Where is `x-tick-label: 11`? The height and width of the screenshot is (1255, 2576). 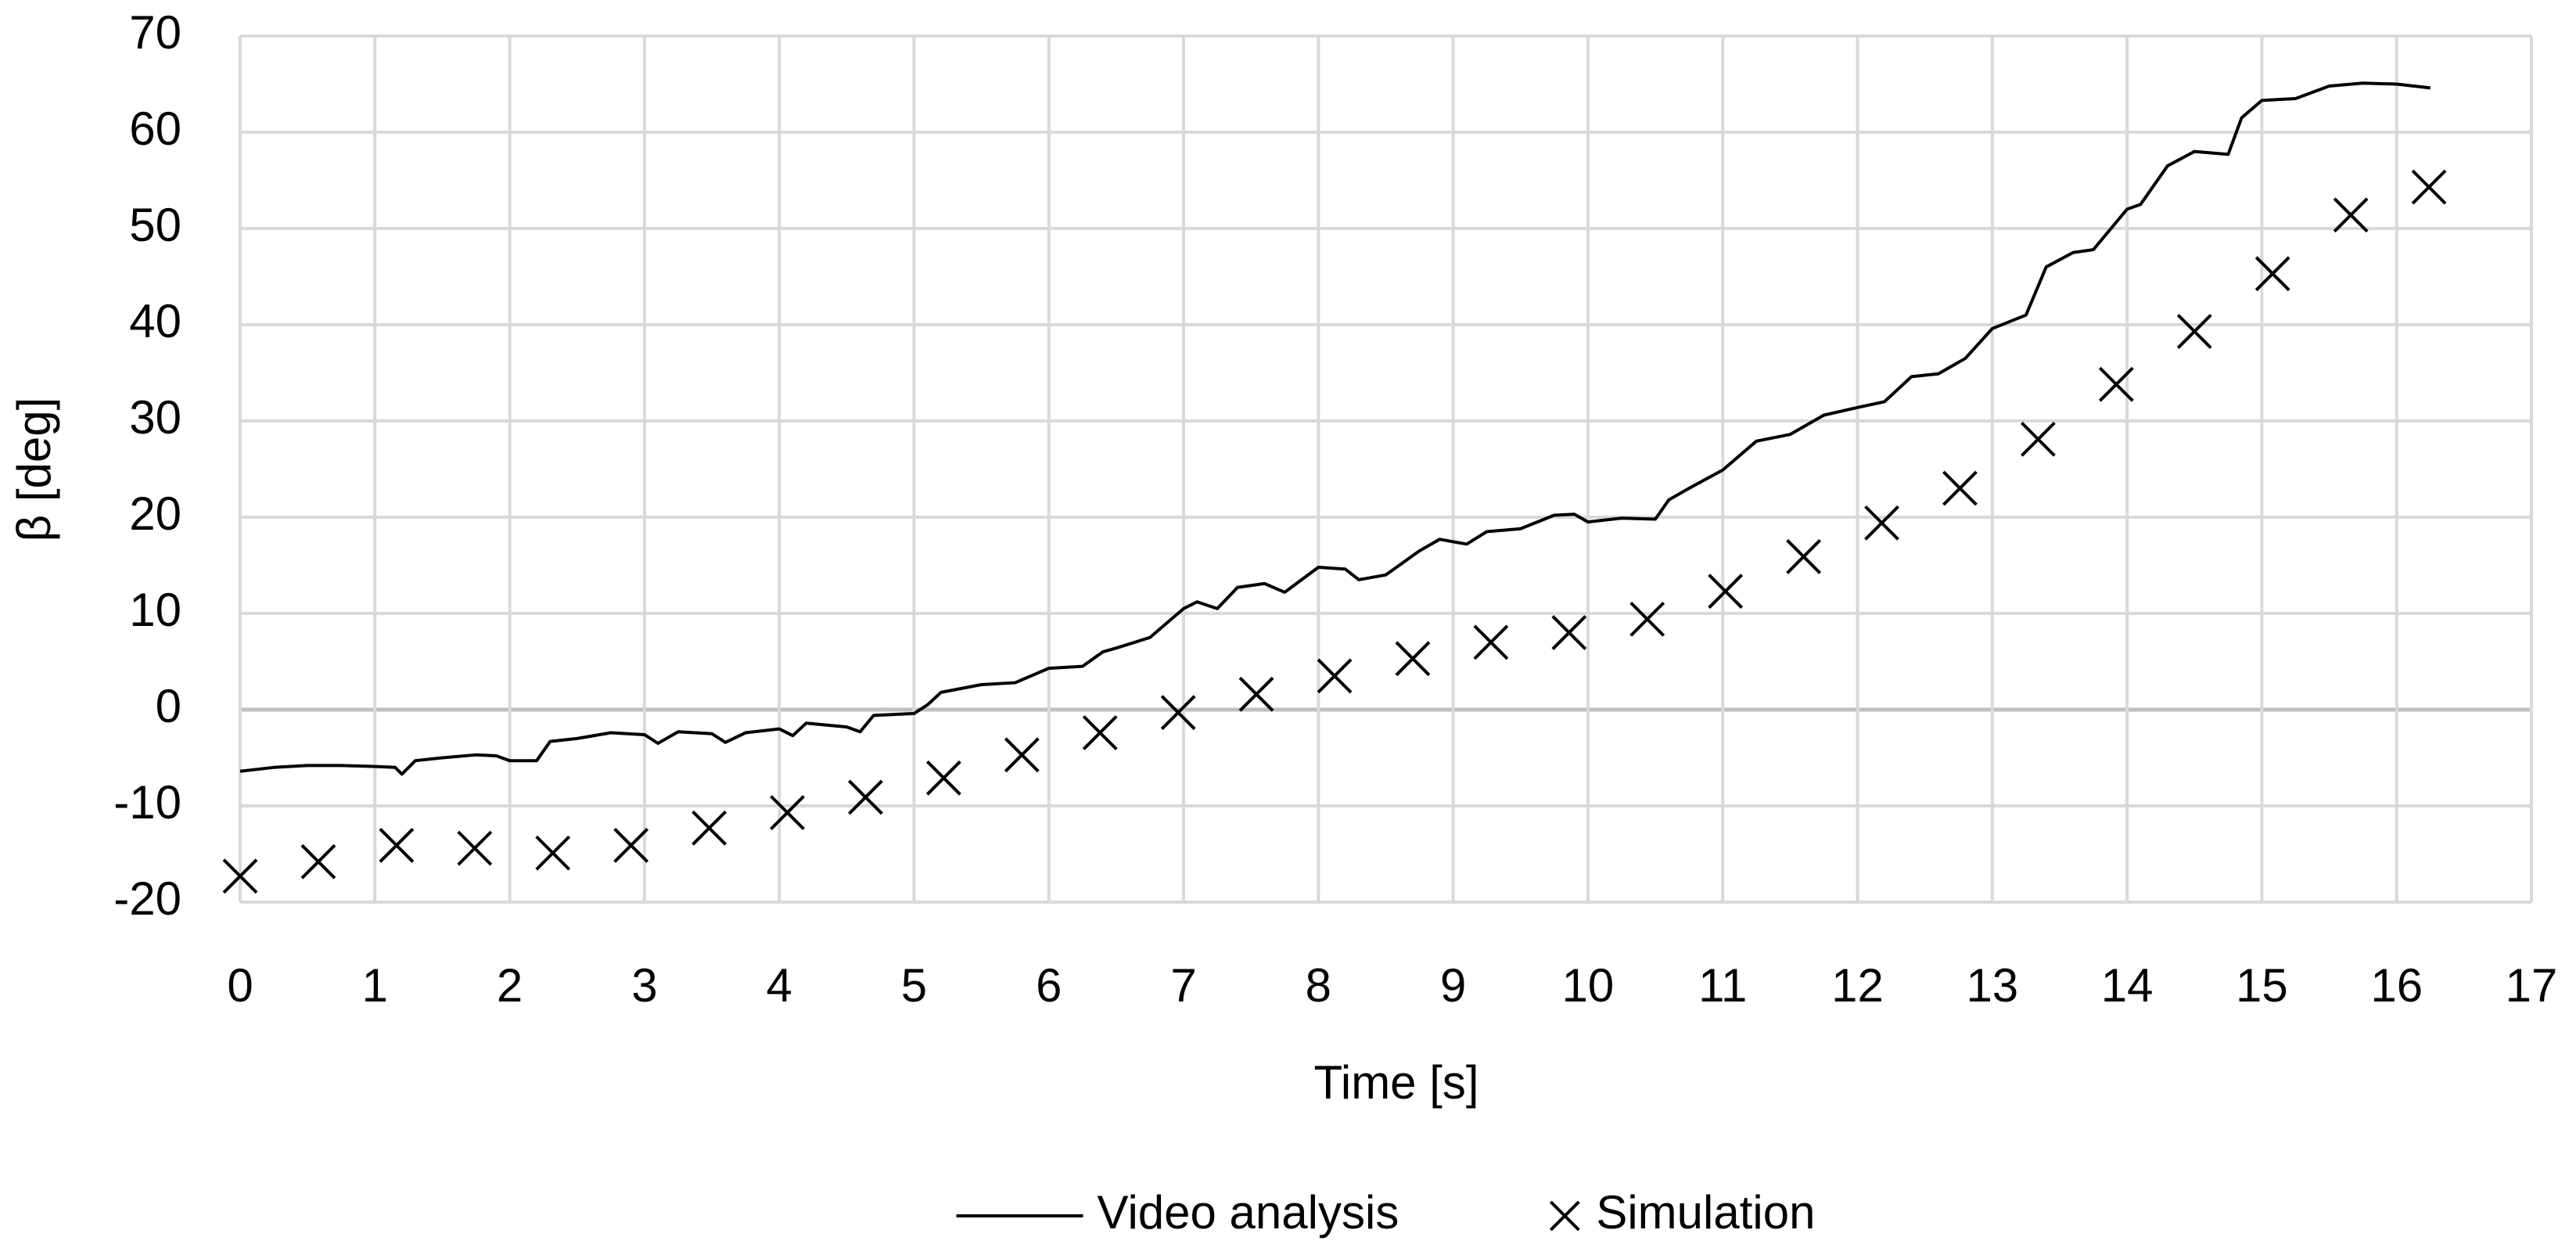
x-tick-label: 11 is located at coordinates (1723, 985).